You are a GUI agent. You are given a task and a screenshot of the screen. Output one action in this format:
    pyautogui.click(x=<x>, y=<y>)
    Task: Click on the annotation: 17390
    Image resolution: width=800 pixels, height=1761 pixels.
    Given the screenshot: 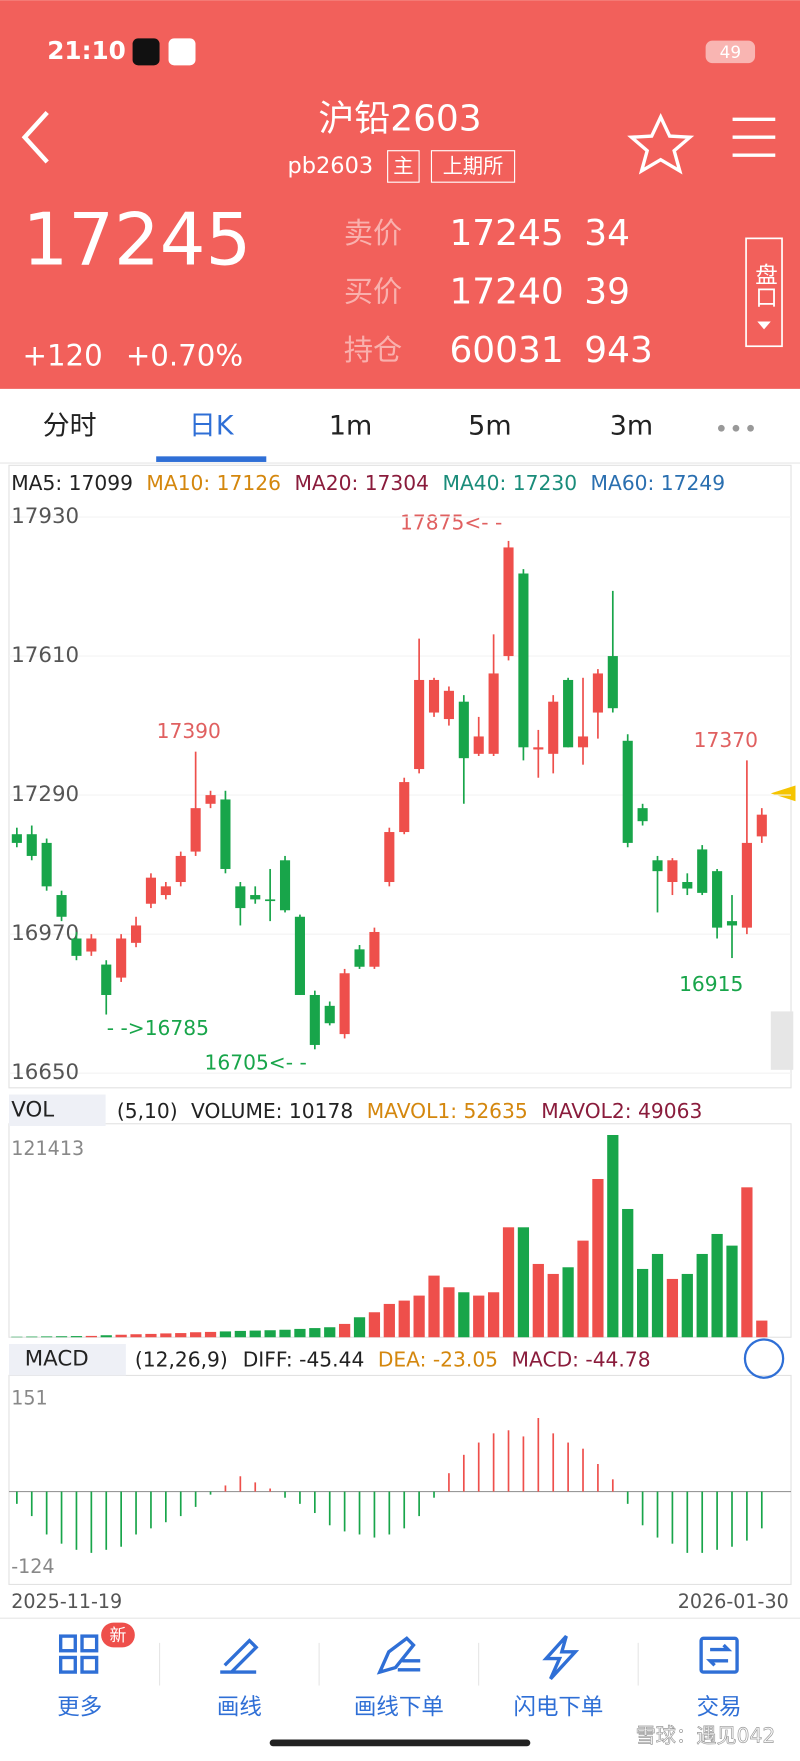 What is the action you would take?
    pyautogui.click(x=189, y=731)
    